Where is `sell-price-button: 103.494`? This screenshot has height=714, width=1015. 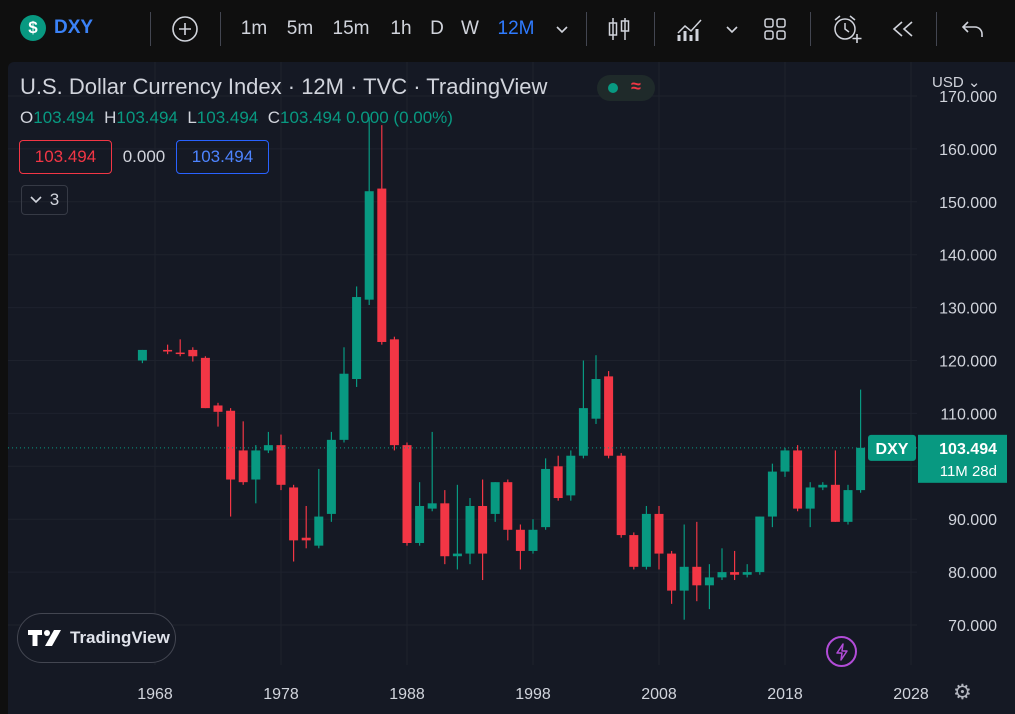 sell-price-button: 103.494 is located at coordinates (65, 157).